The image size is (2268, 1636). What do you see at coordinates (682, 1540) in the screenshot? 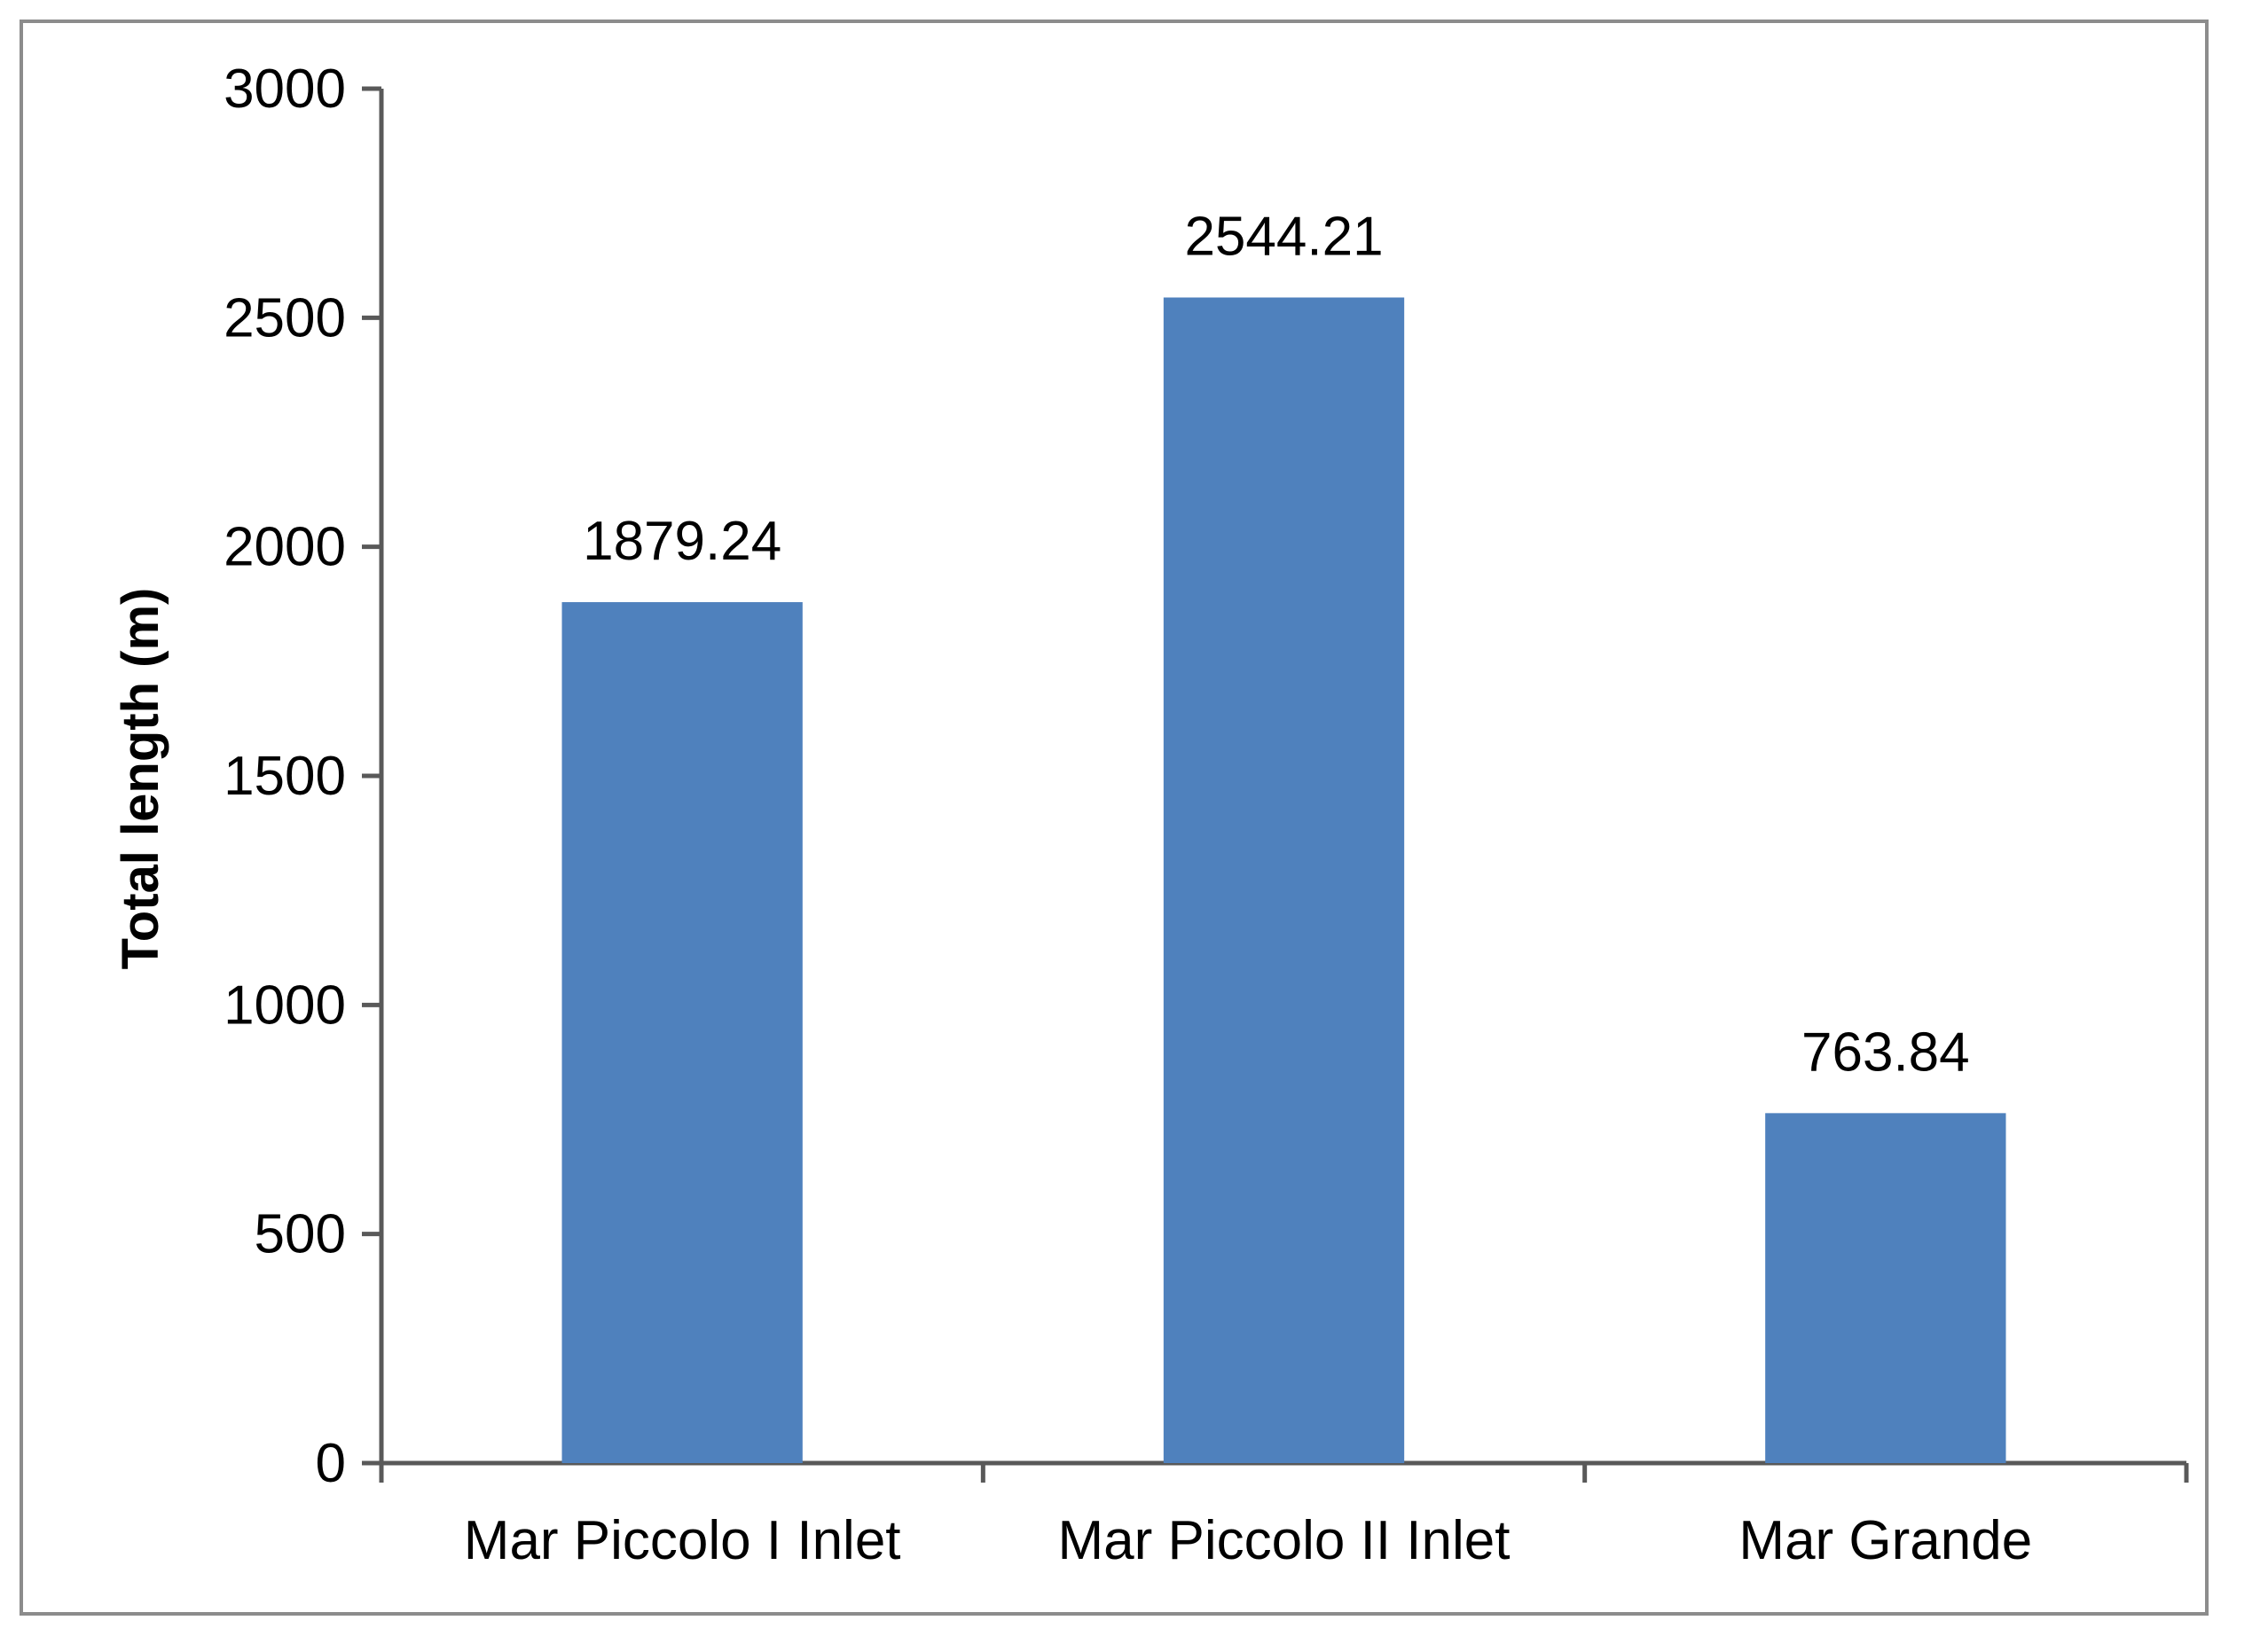
I see `x-category-label: Mar Piccolo I Inlet` at bounding box center [682, 1540].